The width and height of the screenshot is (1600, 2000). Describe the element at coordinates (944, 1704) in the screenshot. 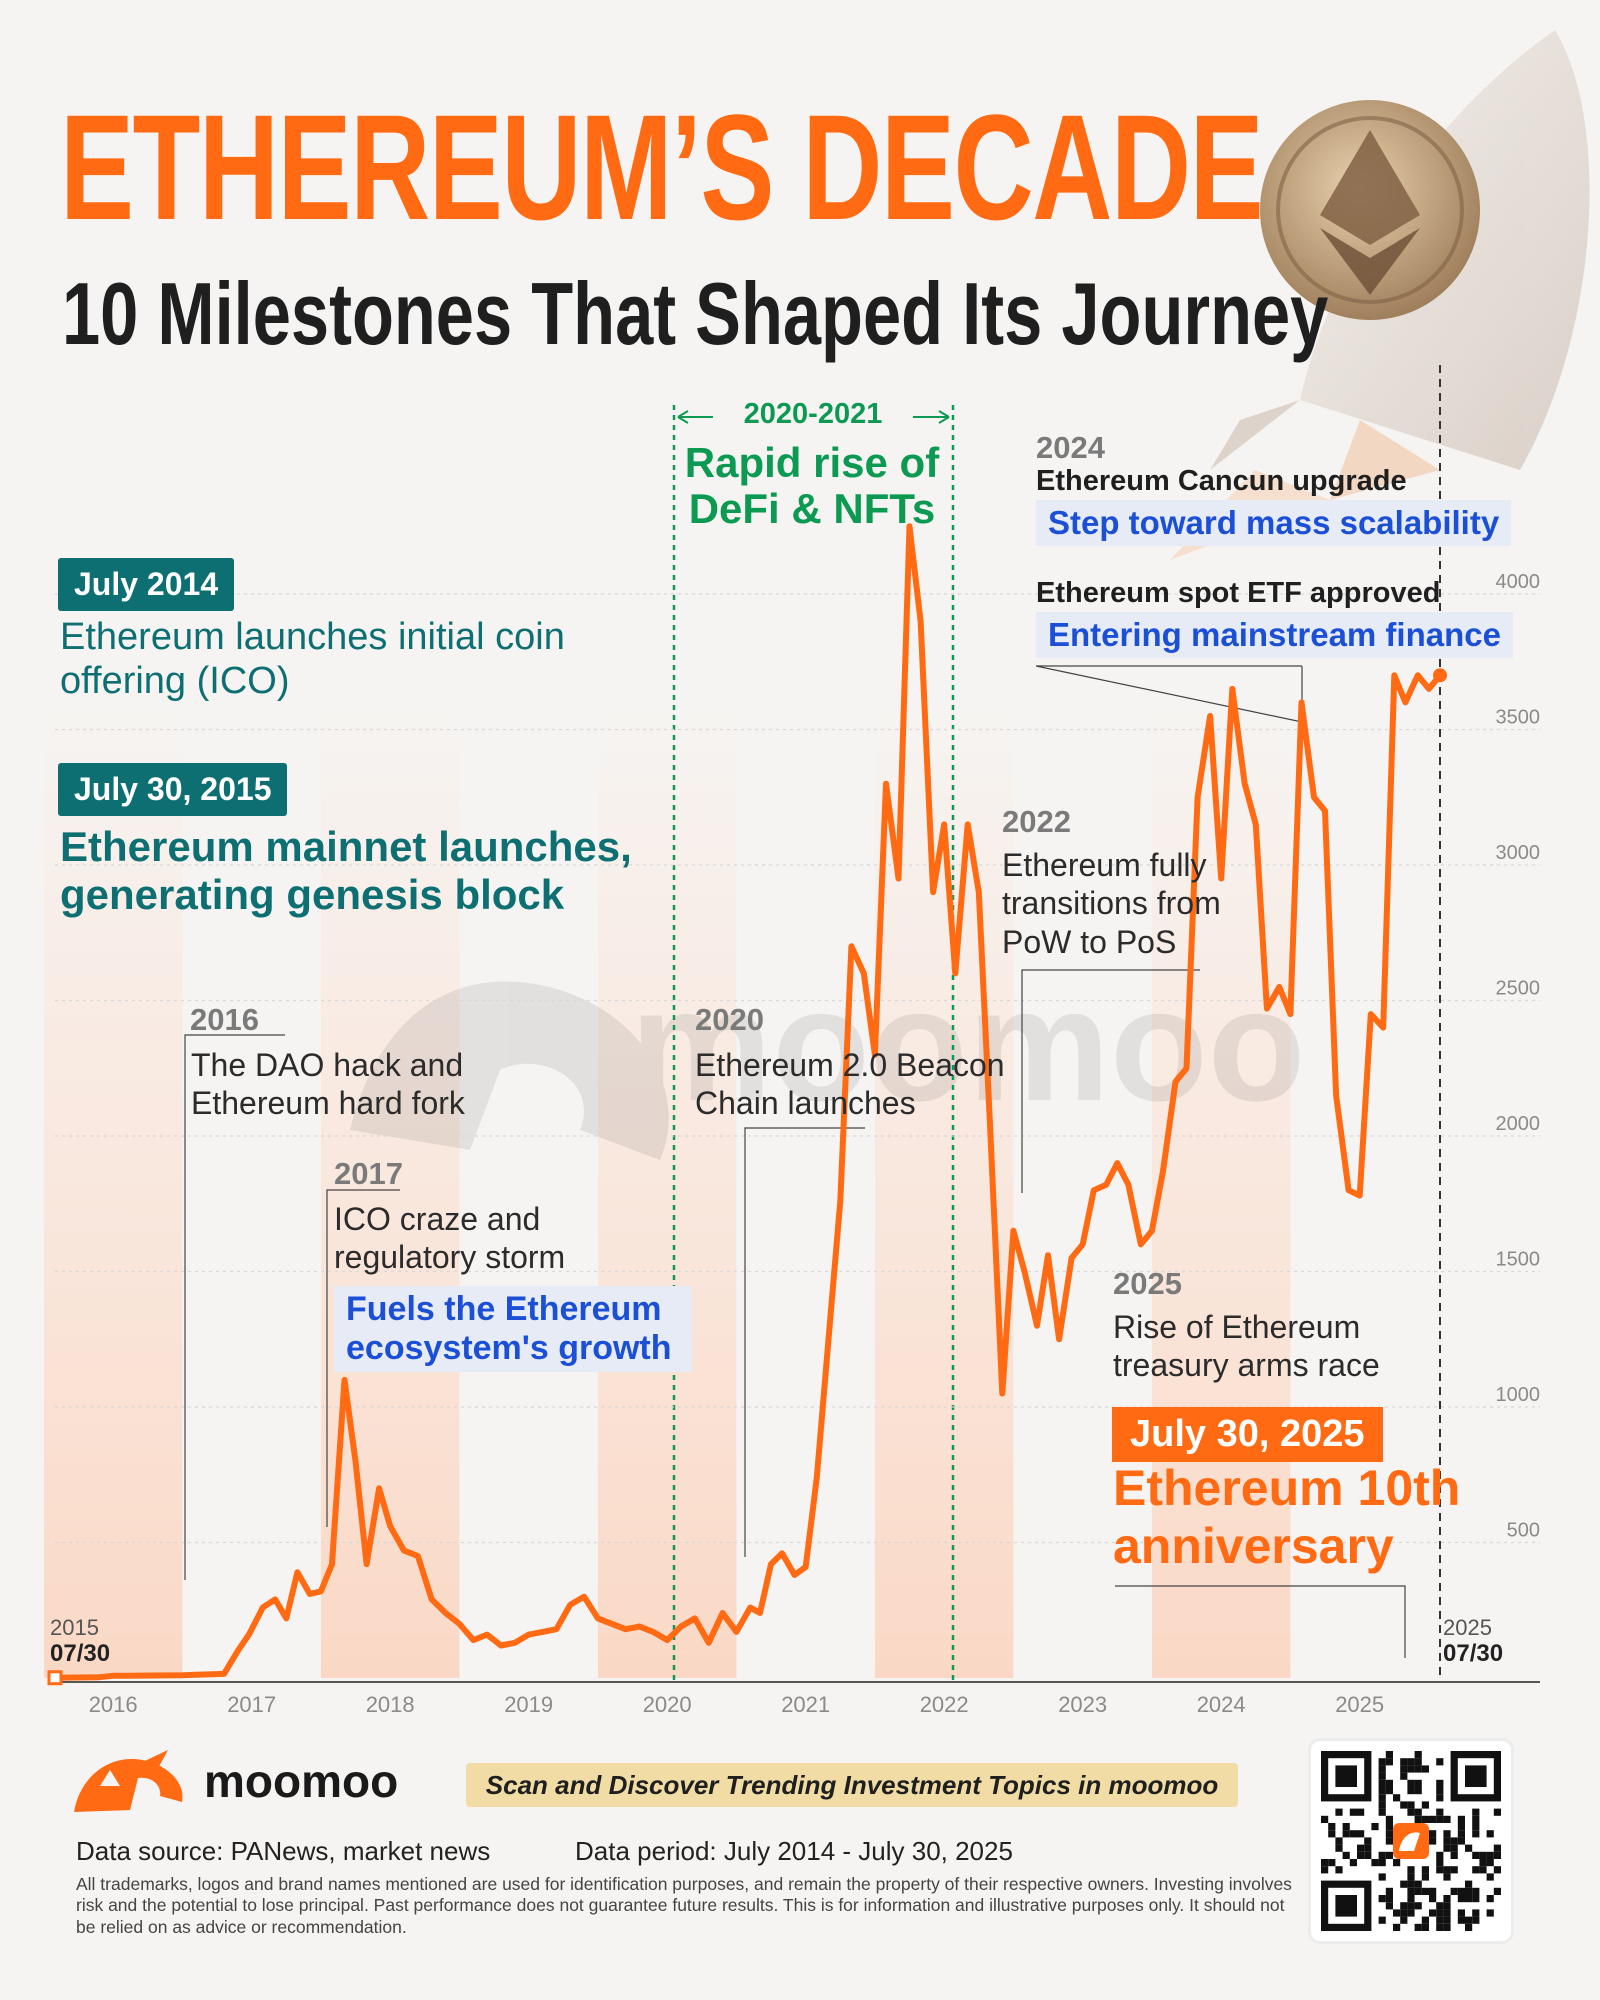

I see `x-tick-label: 2022` at that location.